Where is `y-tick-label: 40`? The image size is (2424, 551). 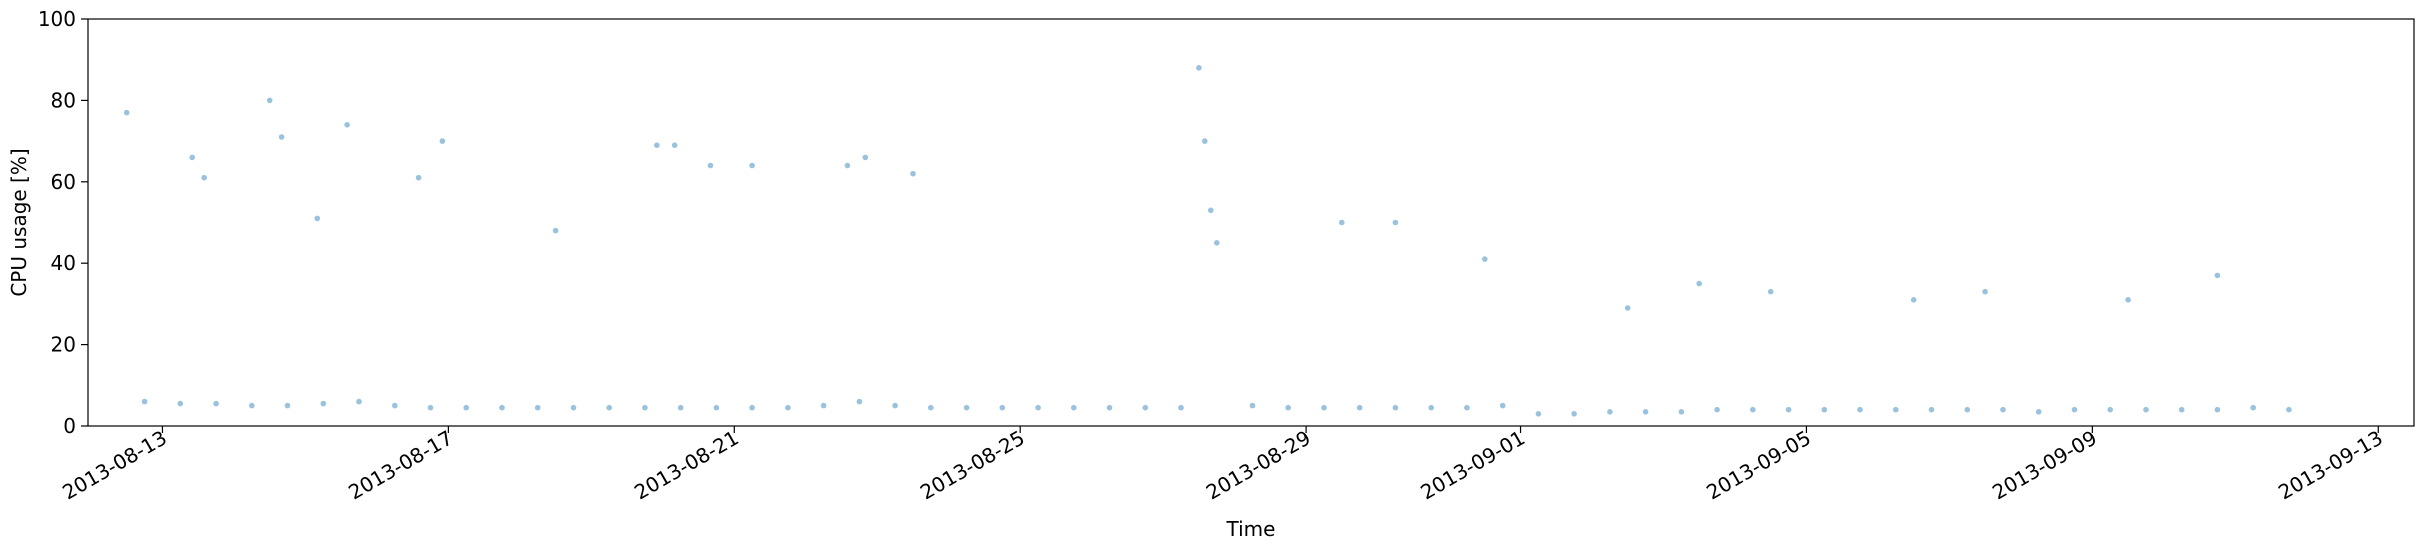 y-tick-label: 40 is located at coordinates (63, 263).